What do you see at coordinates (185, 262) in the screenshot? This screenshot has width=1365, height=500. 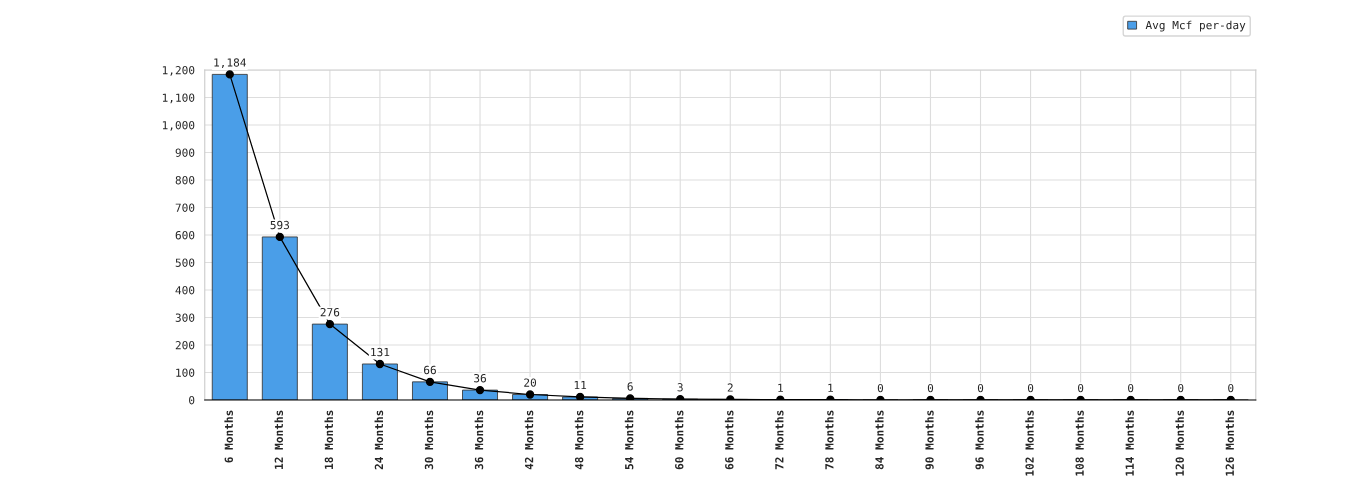 I see `y-tick-label: 500` at bounding box center [185, 262].